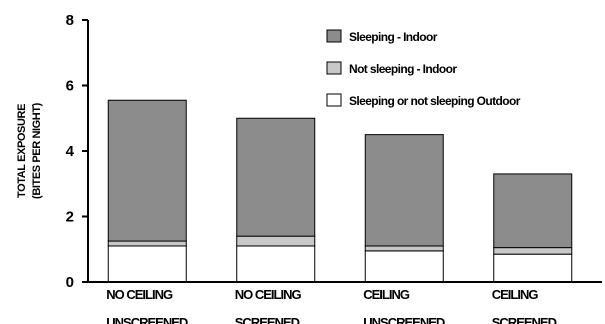  What do you see at coordinates (435, 101) in the screenshot?
I see `legend-label: Sleeping or not sleeping Outdoor` at bounding box center [435, 101].